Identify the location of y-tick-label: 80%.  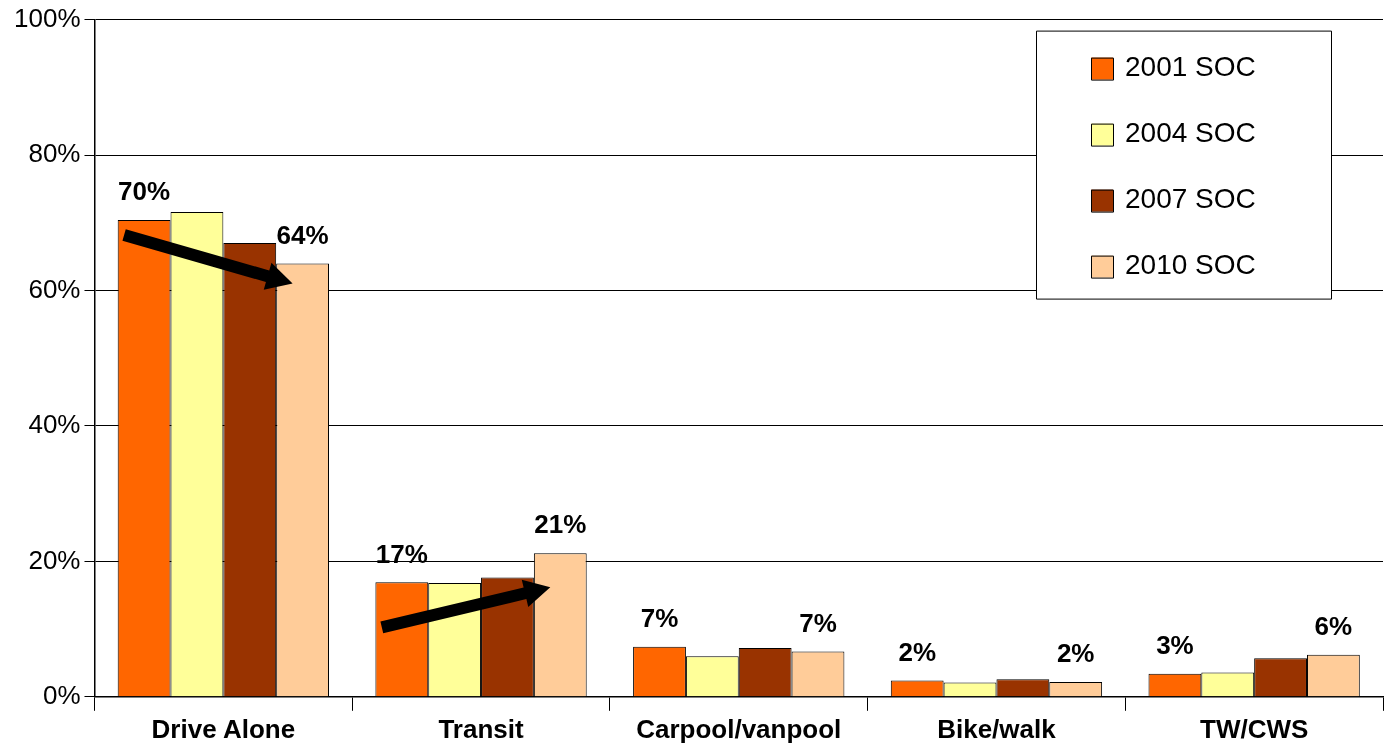
(54, 153).